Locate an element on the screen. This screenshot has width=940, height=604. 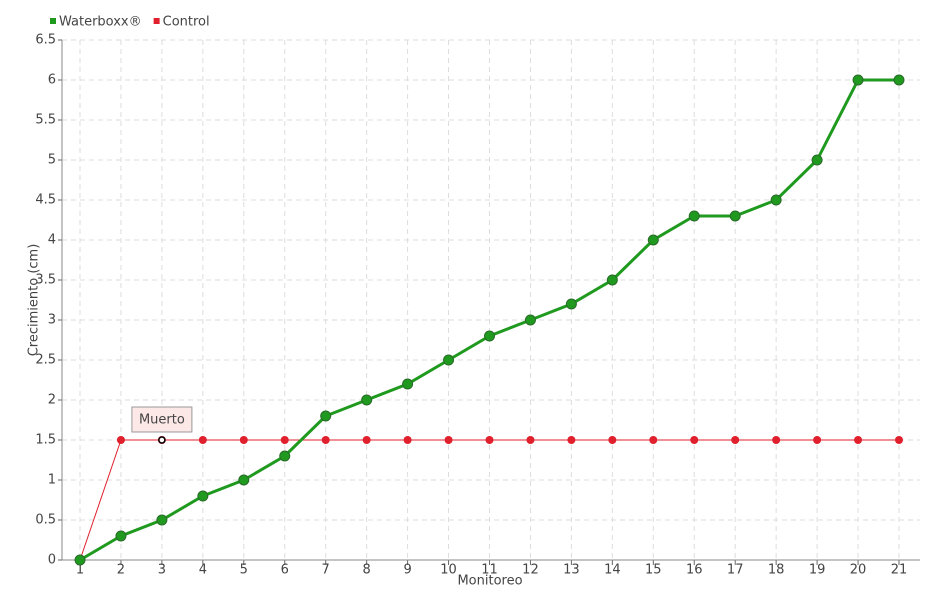
x-tick-label: 9 is located at coordinates (407, 570).